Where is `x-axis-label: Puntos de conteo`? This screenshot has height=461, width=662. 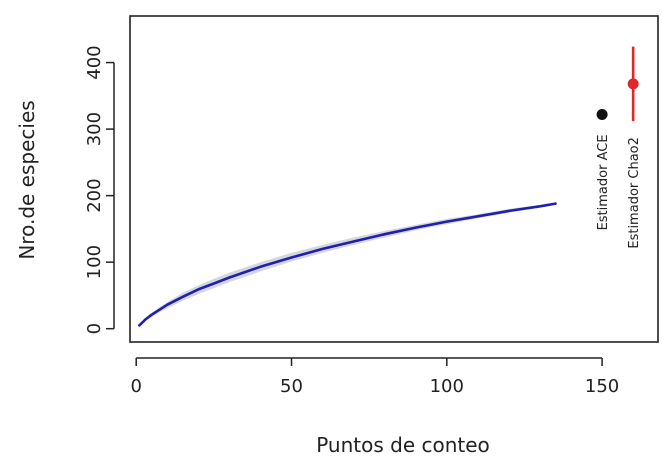 x-axis-label: Puntos de conteo is located at coordinates (403, 445).